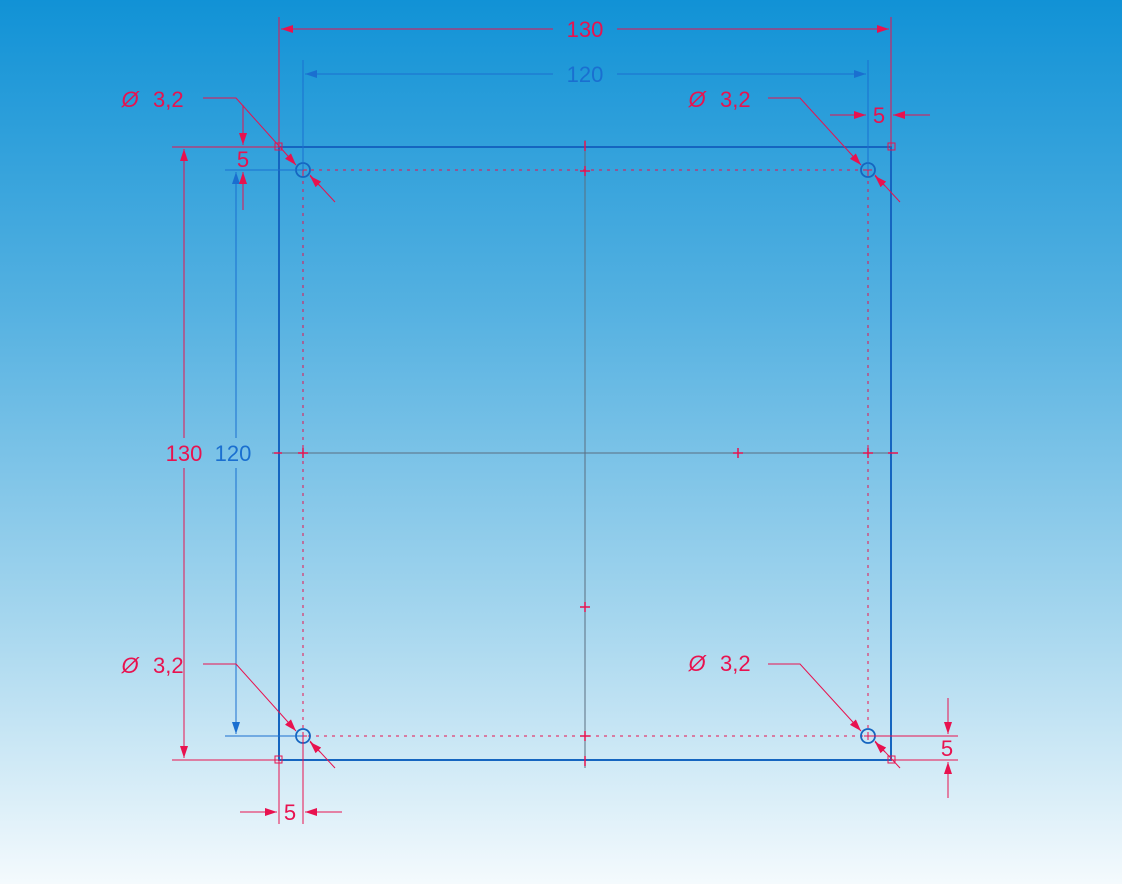 Image resolution: width=1122 pixels, height=884 pixels. I want to click on callout-hole-bottom-left: Ø 3,2, so click(228, 711).